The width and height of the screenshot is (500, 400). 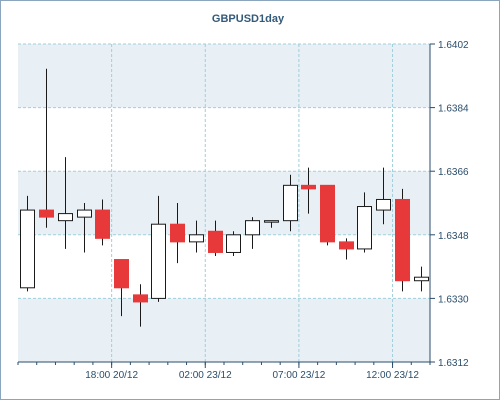 I want to click on chart-title: GBPUSD1day, so click(x=248, y=19).